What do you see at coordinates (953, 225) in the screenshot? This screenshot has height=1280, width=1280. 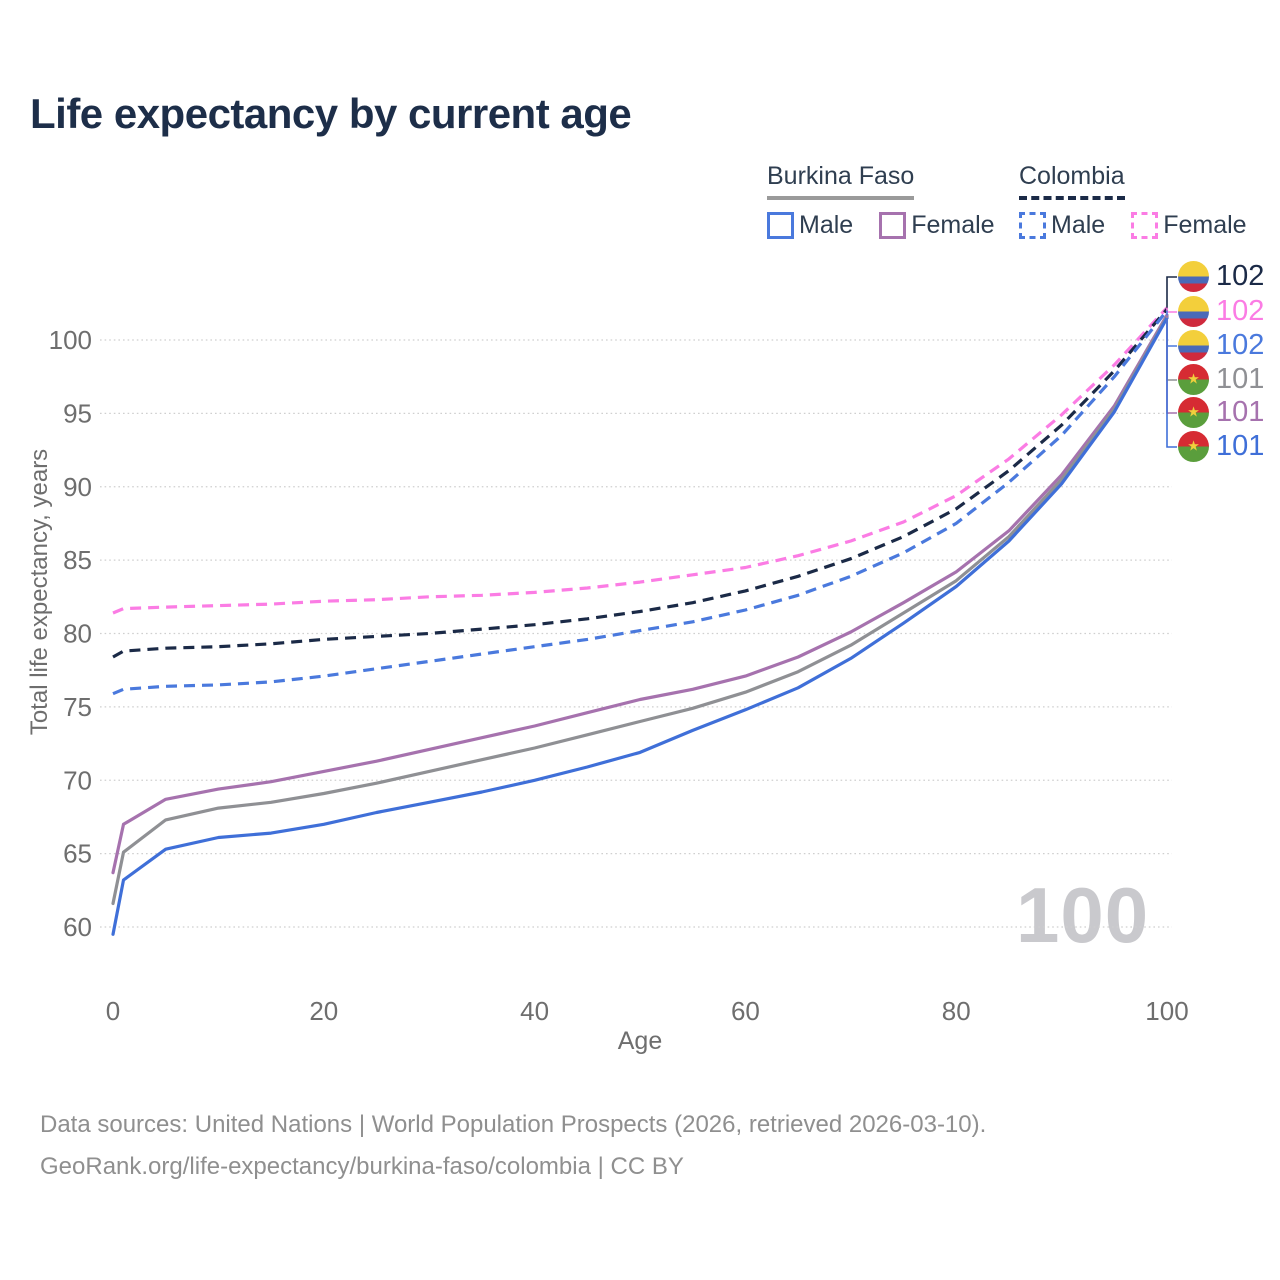 I see `bf-female-label: Female` at bounding box center [953, 225].